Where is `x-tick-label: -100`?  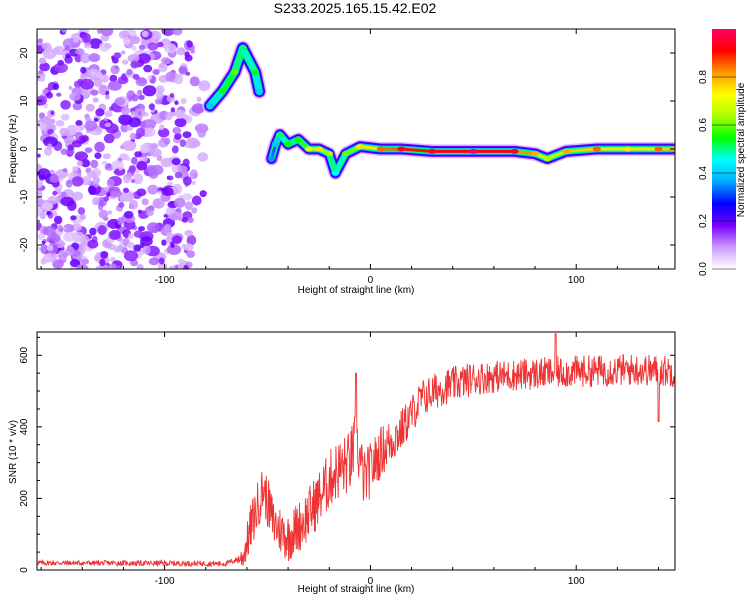
x-tick-label: -100 is located at coordinates (165, 581).